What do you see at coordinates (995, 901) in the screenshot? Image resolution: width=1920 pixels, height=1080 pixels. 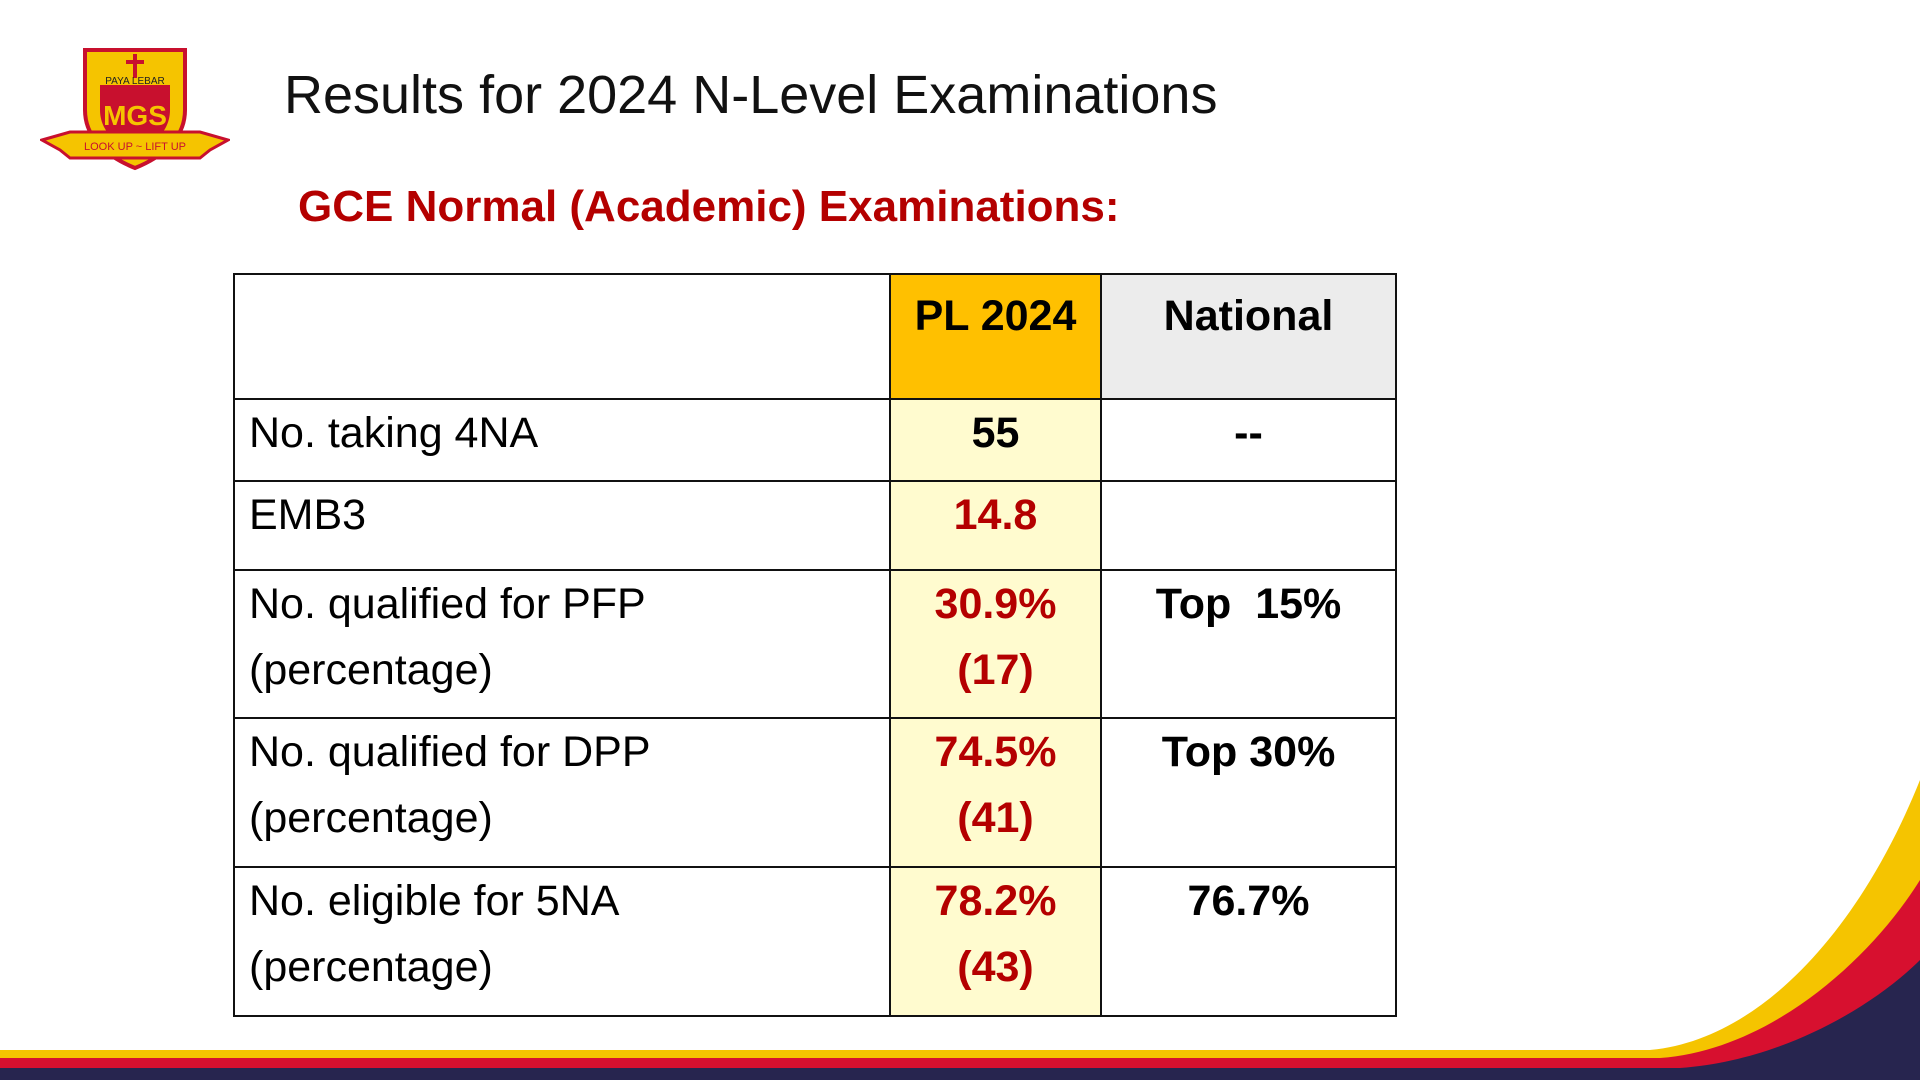 I see `cell-line: 78.2%` at bounding box center [995, 901].